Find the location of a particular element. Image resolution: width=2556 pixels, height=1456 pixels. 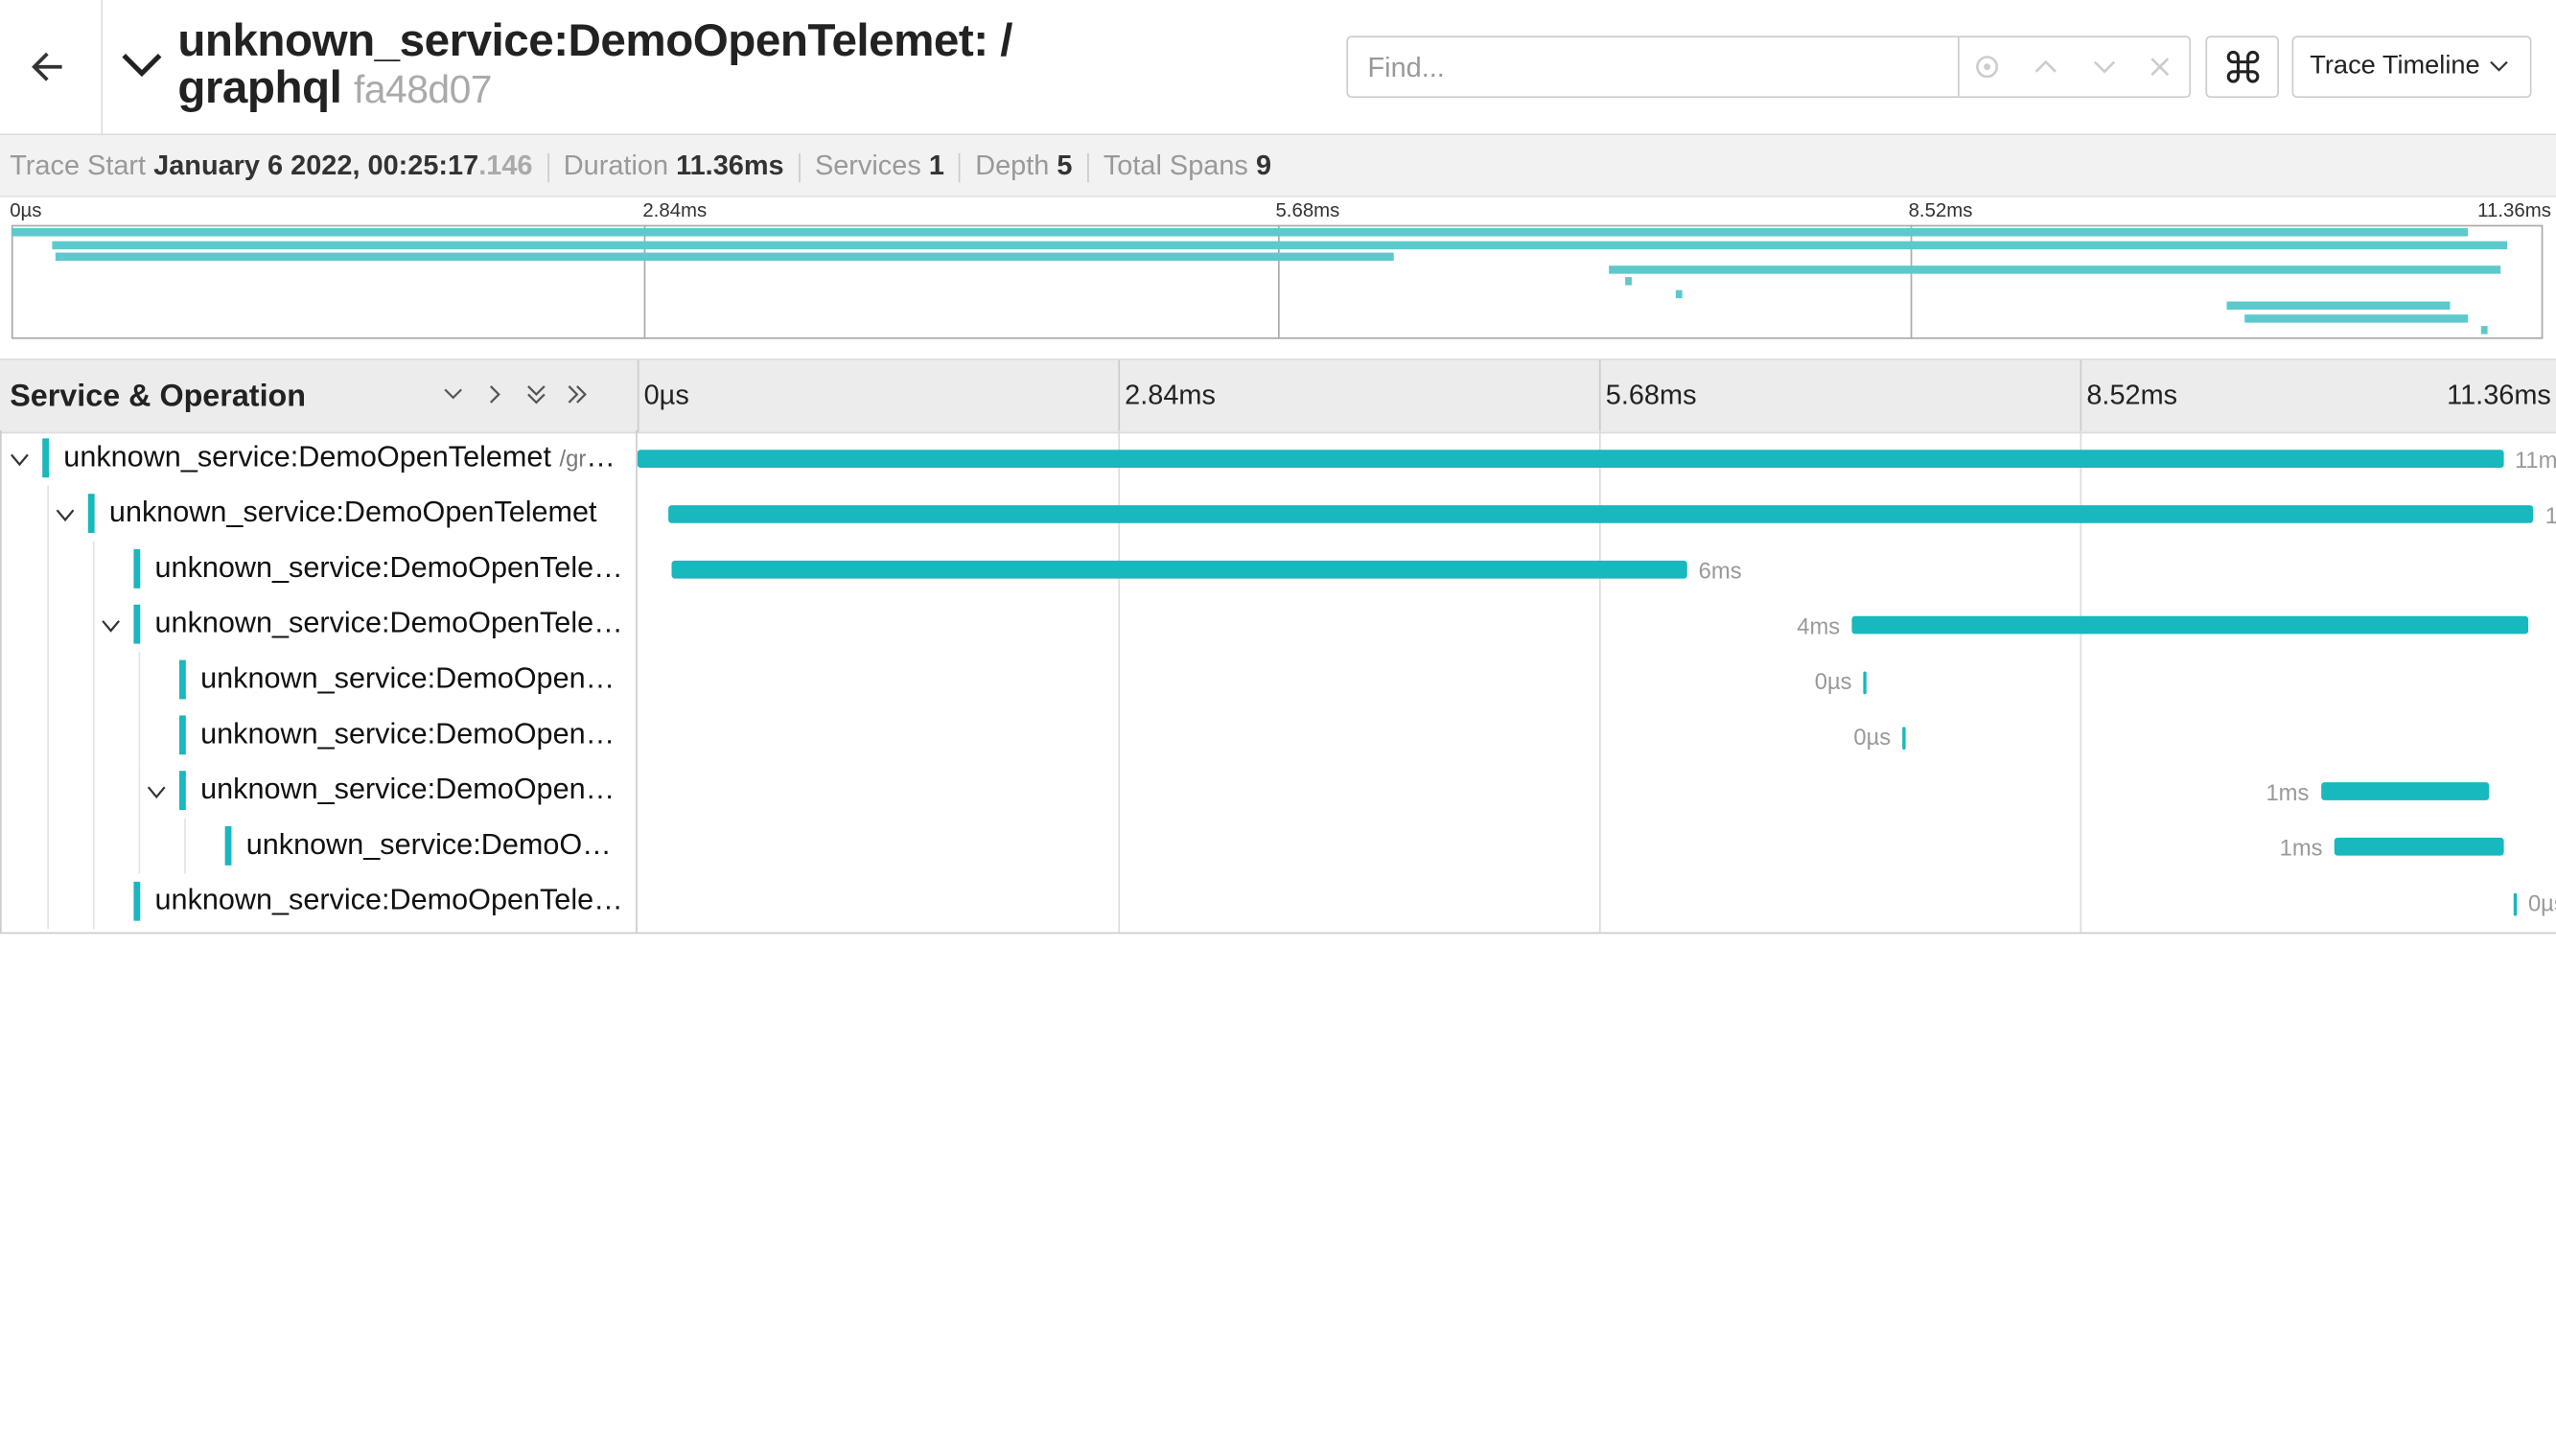

dropdown-icon is located at coordinates (2499, 66).